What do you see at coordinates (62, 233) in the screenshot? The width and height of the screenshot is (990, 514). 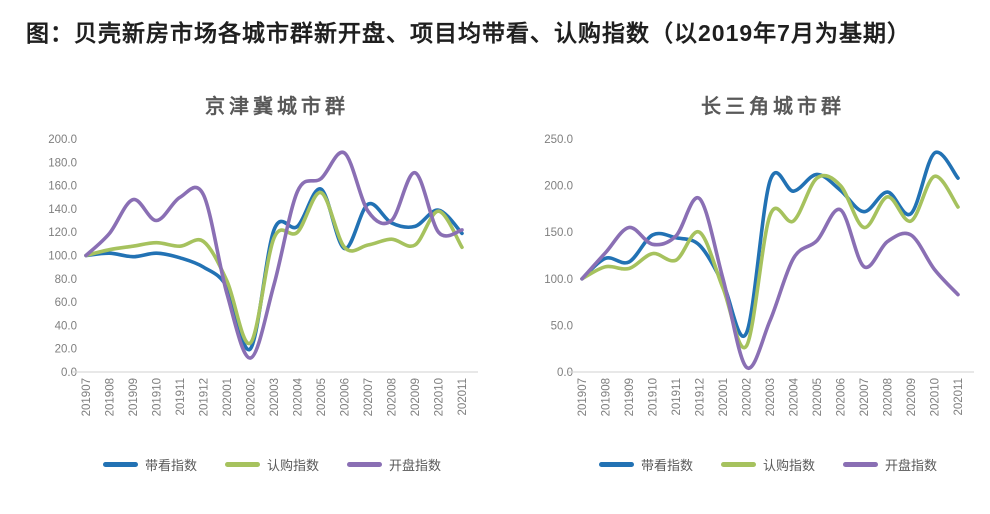 I see `y-tick-label: 120.0` at bounding box center [62, 233].